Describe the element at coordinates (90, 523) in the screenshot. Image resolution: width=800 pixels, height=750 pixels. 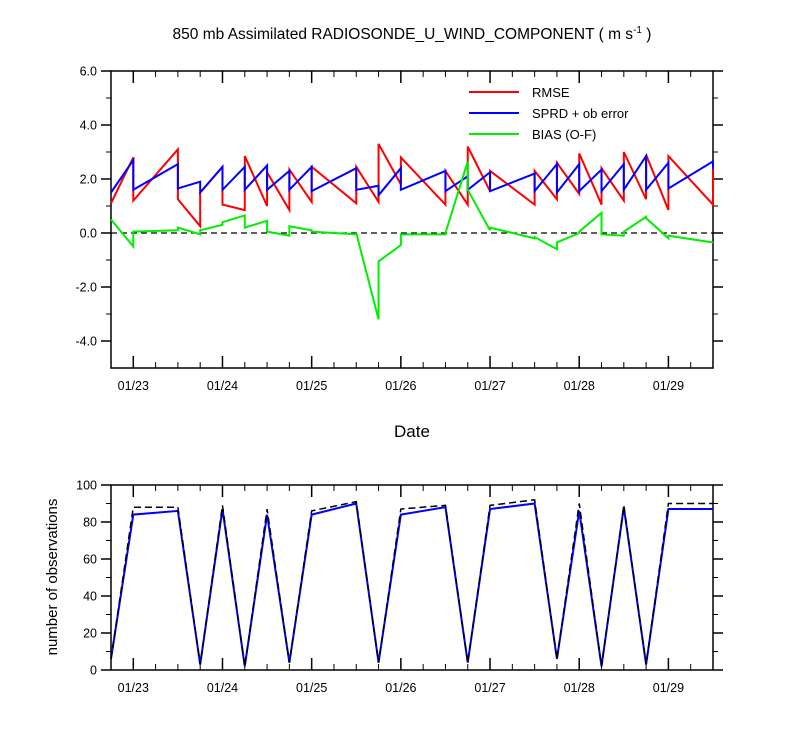
I see `bottom-ytick-label: 80` at that location.